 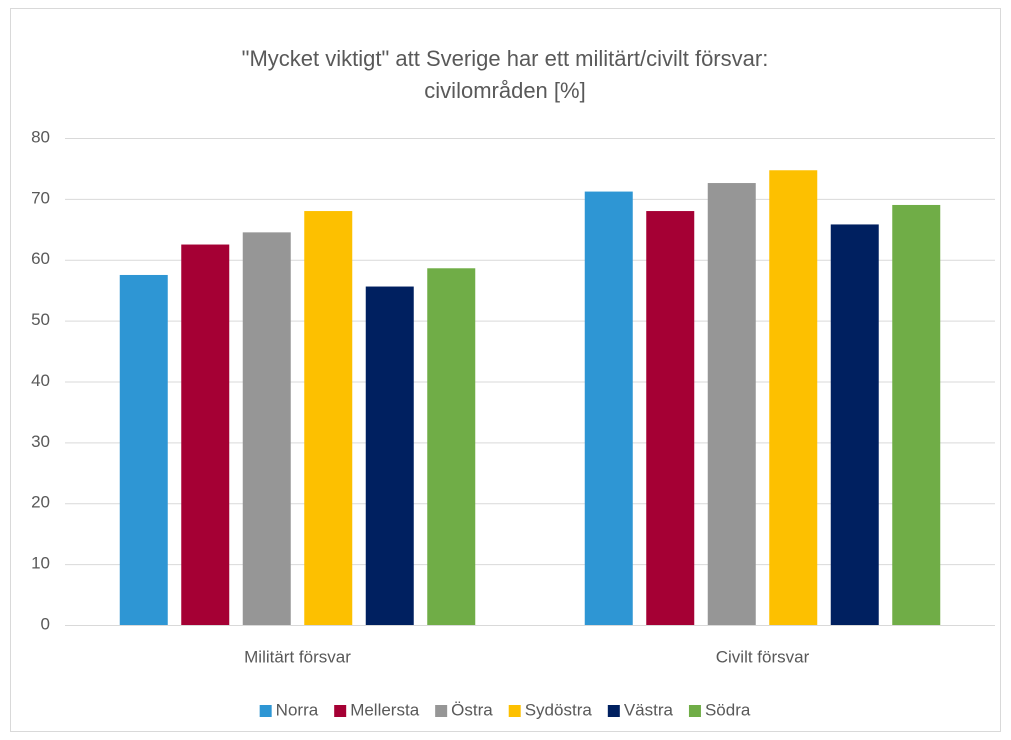 I want to click on legend-label: Östra, so click(x=472, y=709).